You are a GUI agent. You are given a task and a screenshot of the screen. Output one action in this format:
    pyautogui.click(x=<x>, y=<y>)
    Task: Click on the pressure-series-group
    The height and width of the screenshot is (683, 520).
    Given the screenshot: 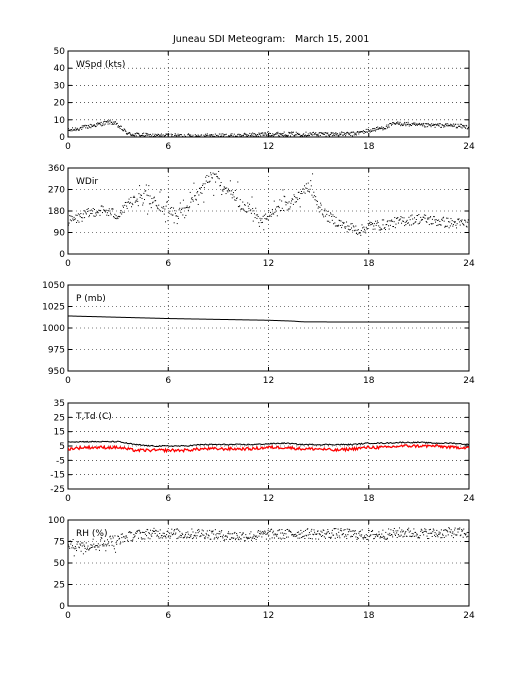 What is the action you would take?
    pyautogui.click(x=268, y=319)
    